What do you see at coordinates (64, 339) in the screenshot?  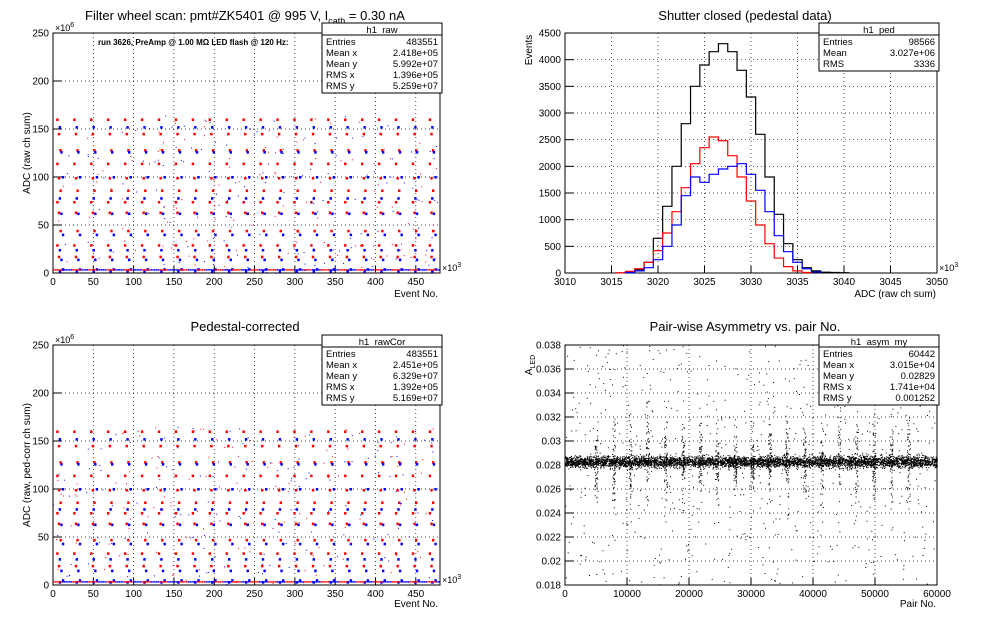 I see `y-axis-multiplier: ×10⁶` at bounding box center [64, 339].